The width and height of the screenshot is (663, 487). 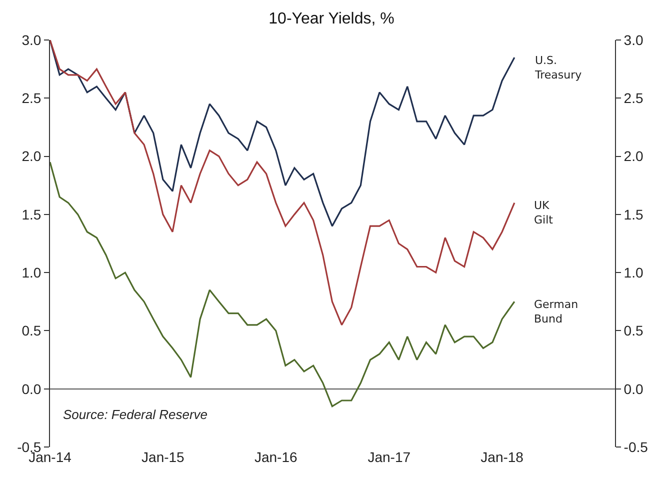 What do you see at coordinates (32, 388) in the screenshot?
I see `y-tick-label: 0.0` at bounding box center [32, 388].